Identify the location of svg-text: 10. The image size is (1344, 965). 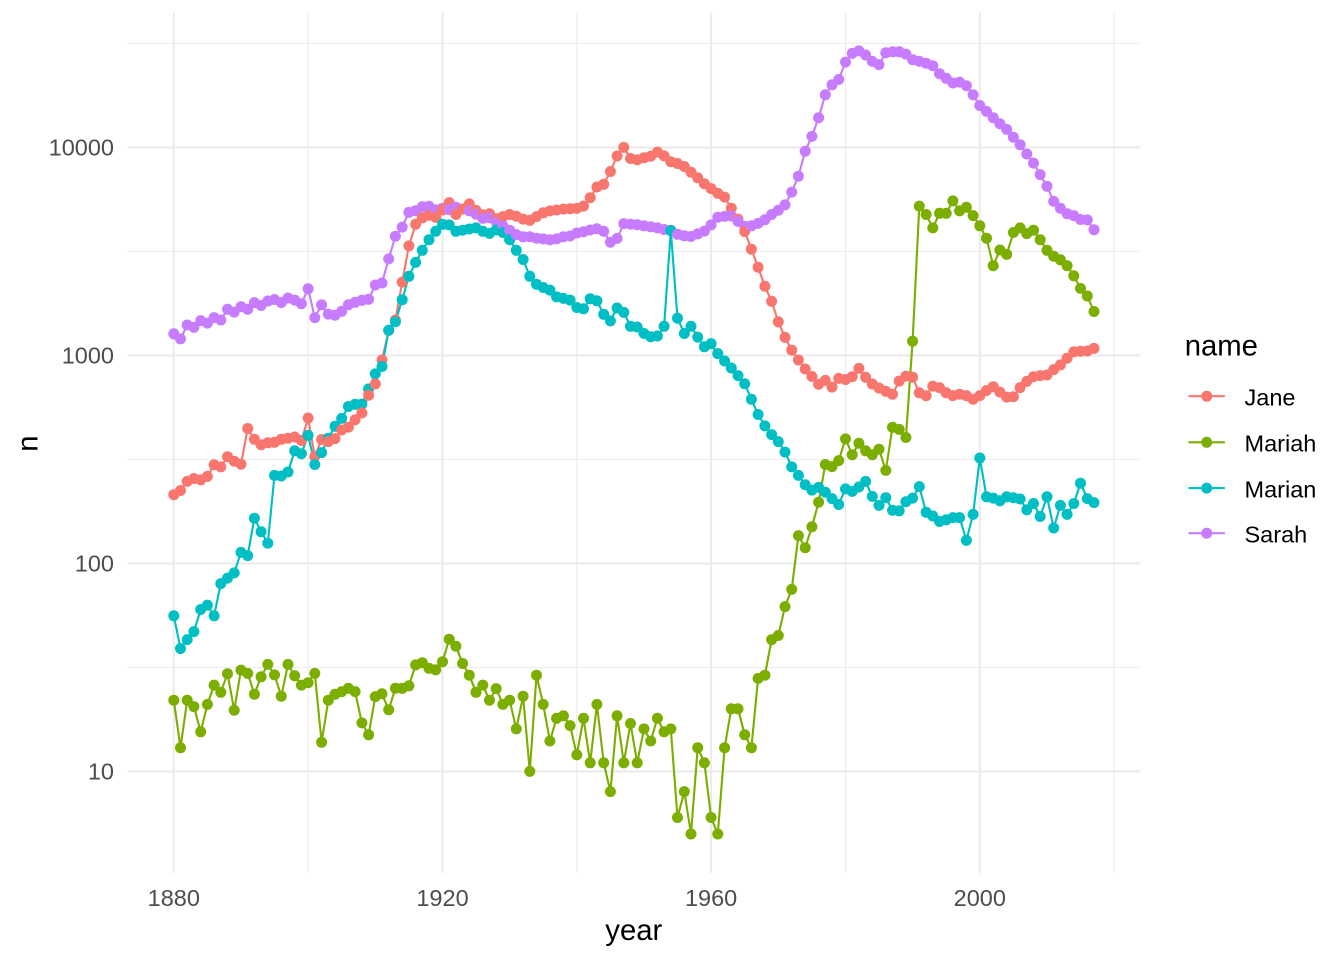
(101, 772).